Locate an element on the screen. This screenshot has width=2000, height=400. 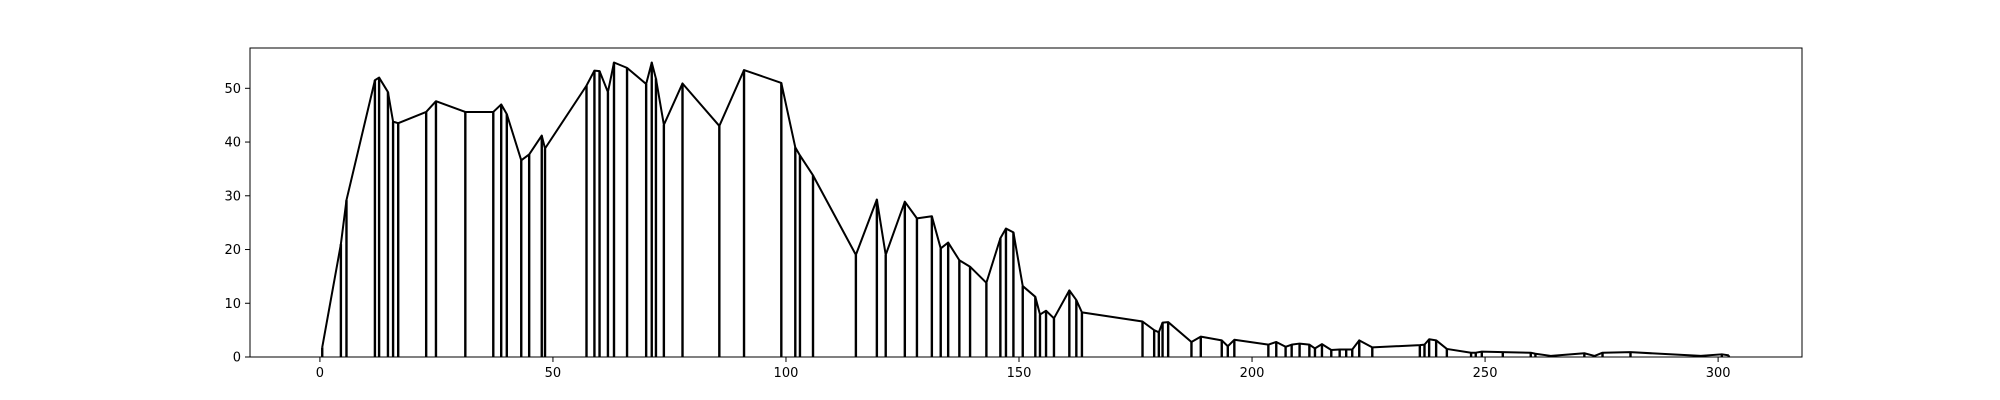
y-tick-label: 50 is located at coordinates (232, 89).